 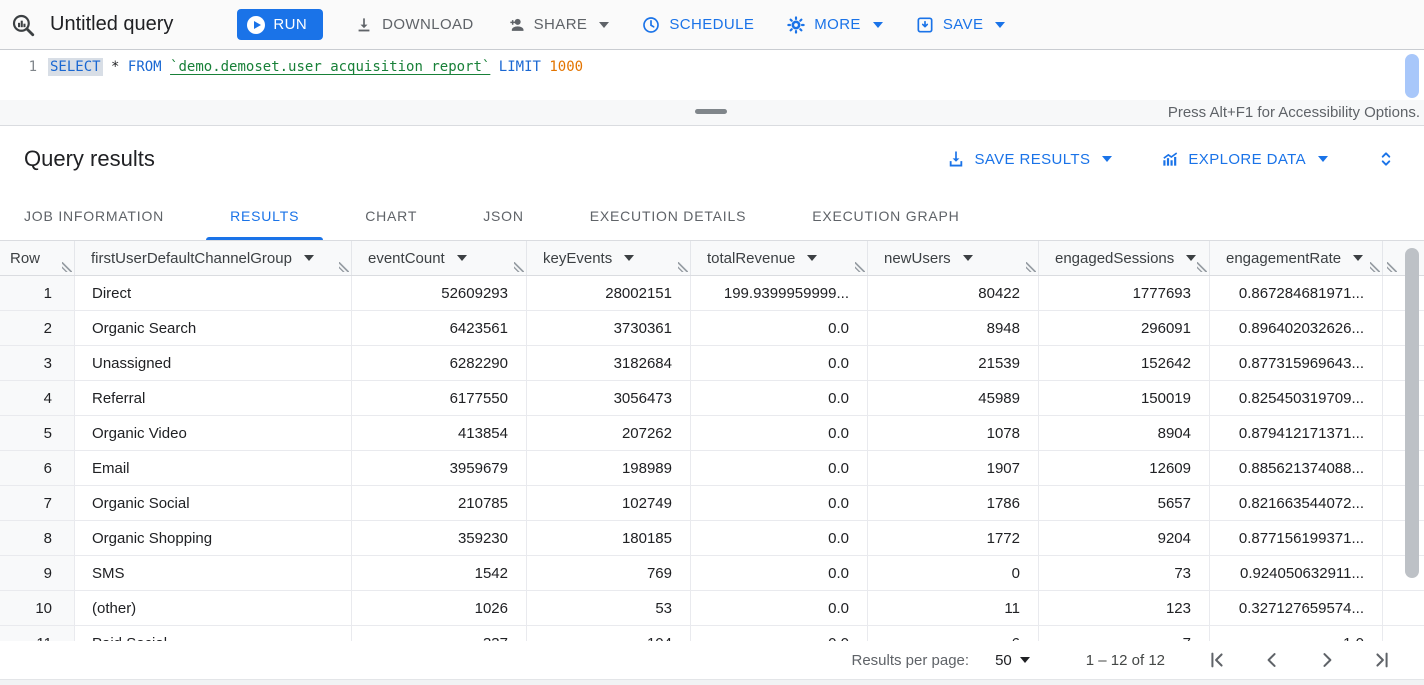 I want to click on horizontal-scrollbar-track, so click(x=712, y=682).